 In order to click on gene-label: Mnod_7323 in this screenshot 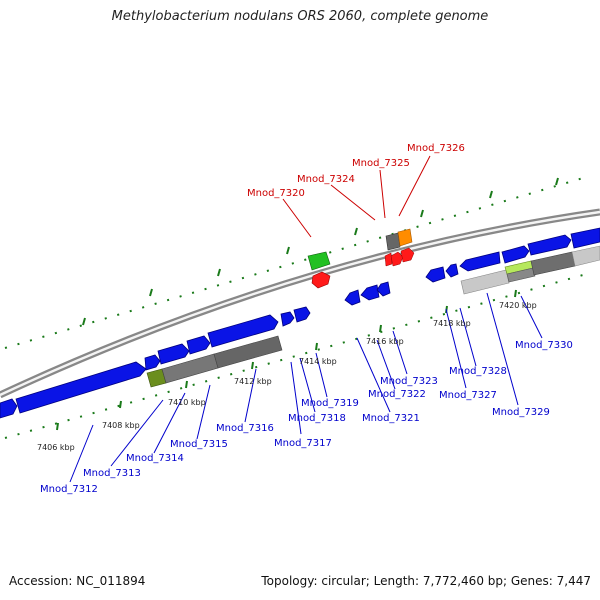, I will do `click(409, 381)`.